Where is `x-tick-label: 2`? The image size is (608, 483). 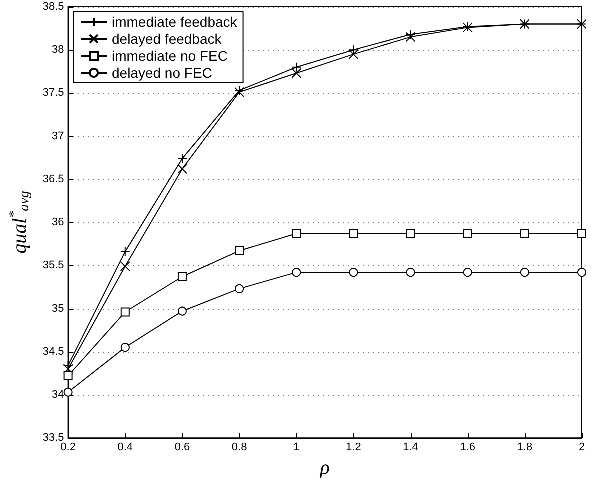
x-tick-label: 2 is located at coordinates (582, 448).